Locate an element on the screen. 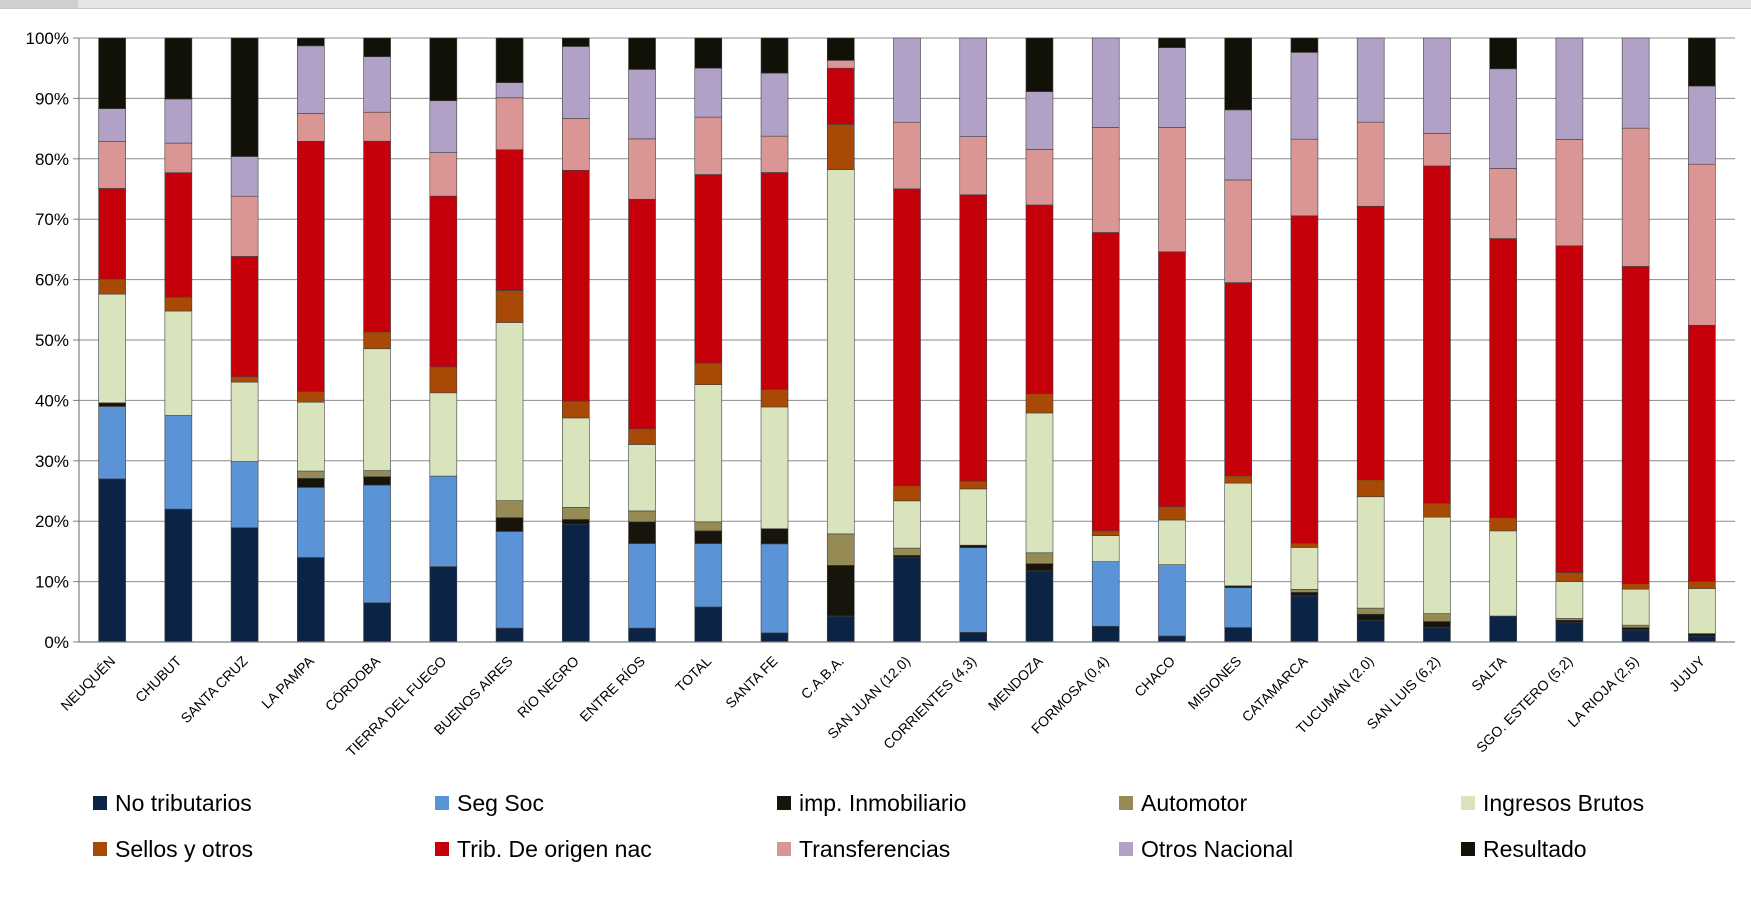 This screenshot has height=897, width=1751. y-axis-ticks: 0% 10% 20% 30% 40% 50% 60% 70% 80% 90% 100% is located at coordinates (52, 340).